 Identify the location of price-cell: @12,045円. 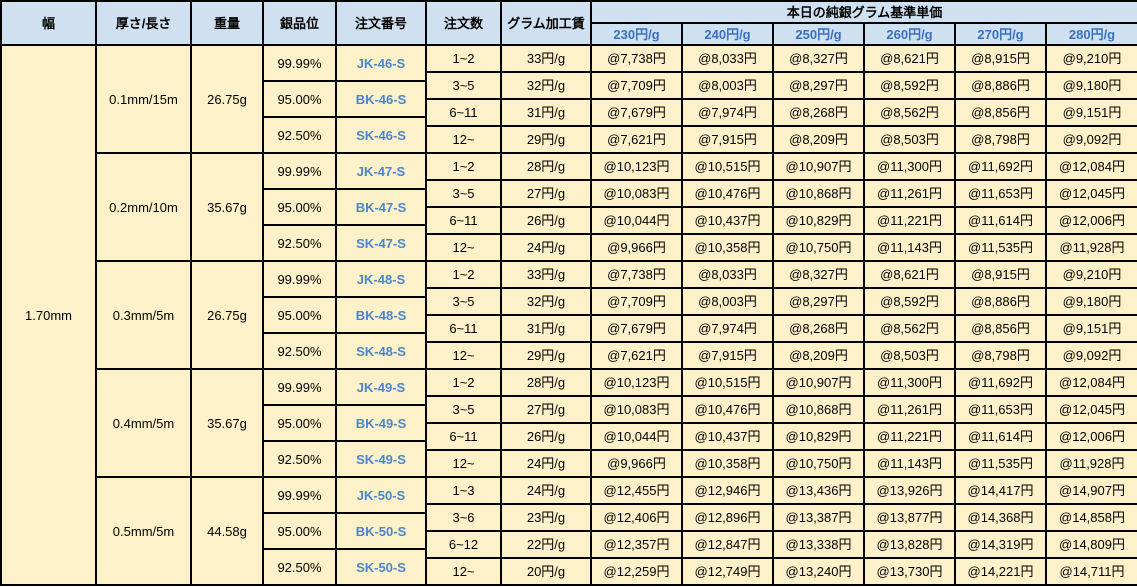
(1092, 194).